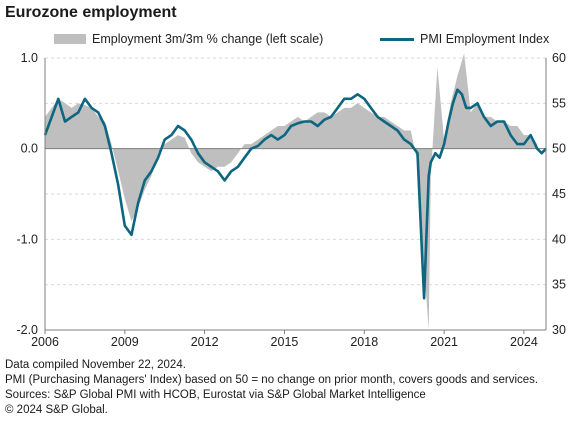  Describe the element at coordinates (27, 239) in the screenshot. I see `left-tick-label: -1.0` at that location.